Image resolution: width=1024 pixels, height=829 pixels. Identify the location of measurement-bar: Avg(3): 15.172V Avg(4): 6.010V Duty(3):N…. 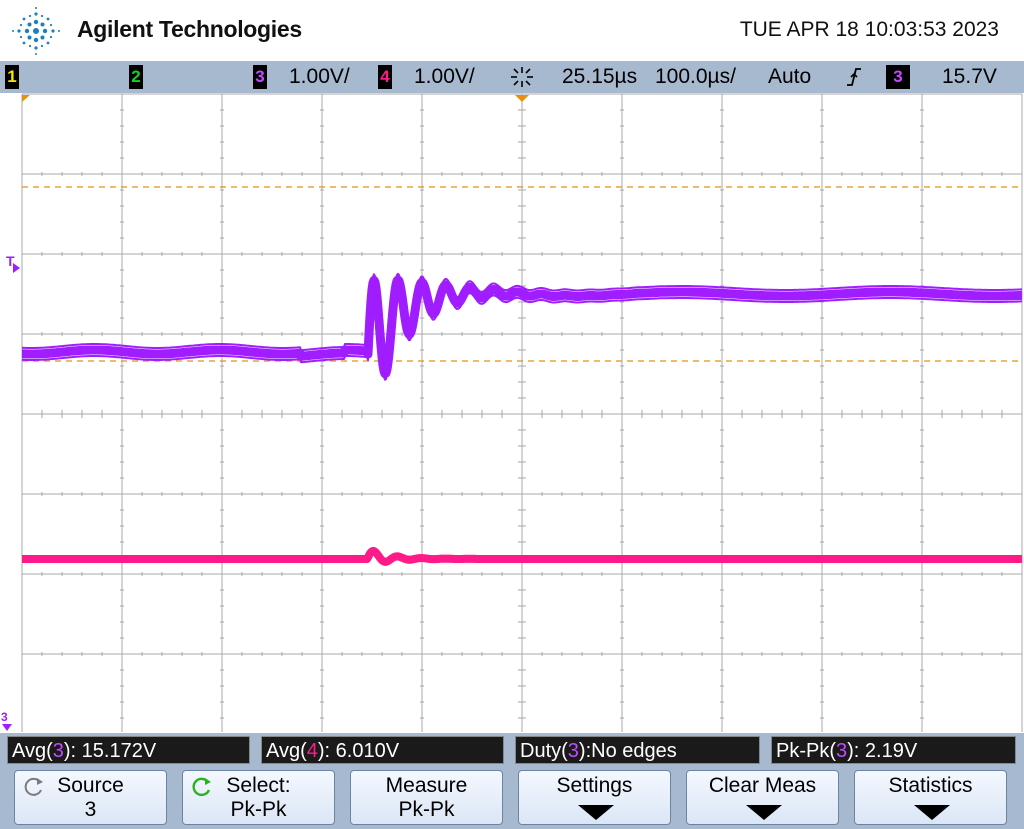
(512, 749).